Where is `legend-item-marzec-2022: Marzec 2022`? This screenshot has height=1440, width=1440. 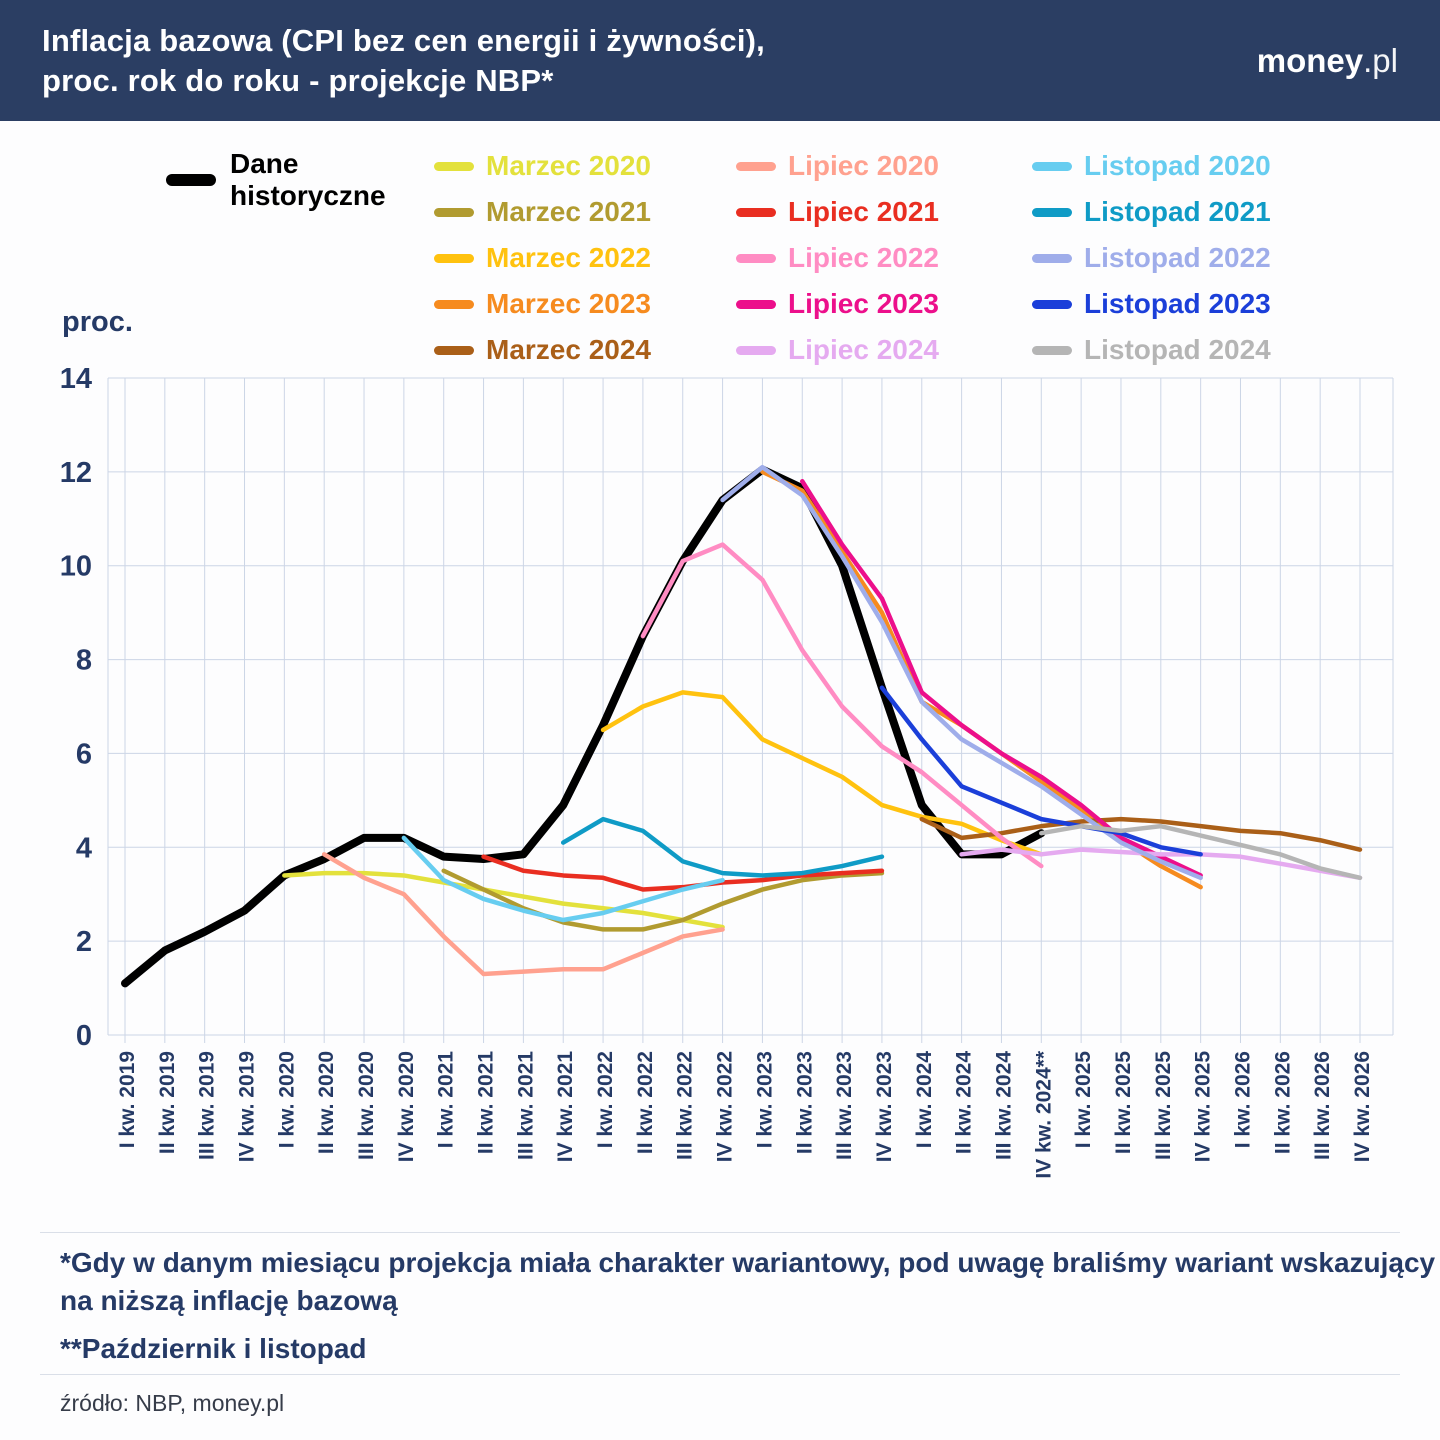 legend-item-marzec-2022: Marzec 2022 is located at coordinates (585, 258).